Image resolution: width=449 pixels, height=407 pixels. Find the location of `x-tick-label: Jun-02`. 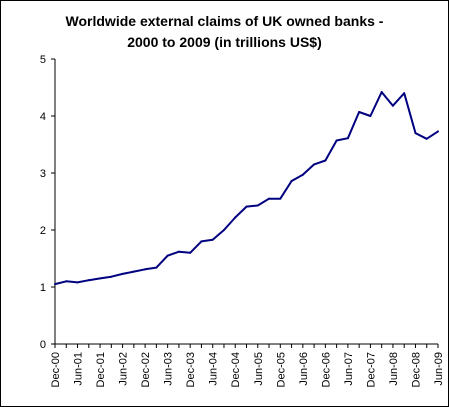

x-tick-label: Jun-02 is located at coordinates (124, 369).